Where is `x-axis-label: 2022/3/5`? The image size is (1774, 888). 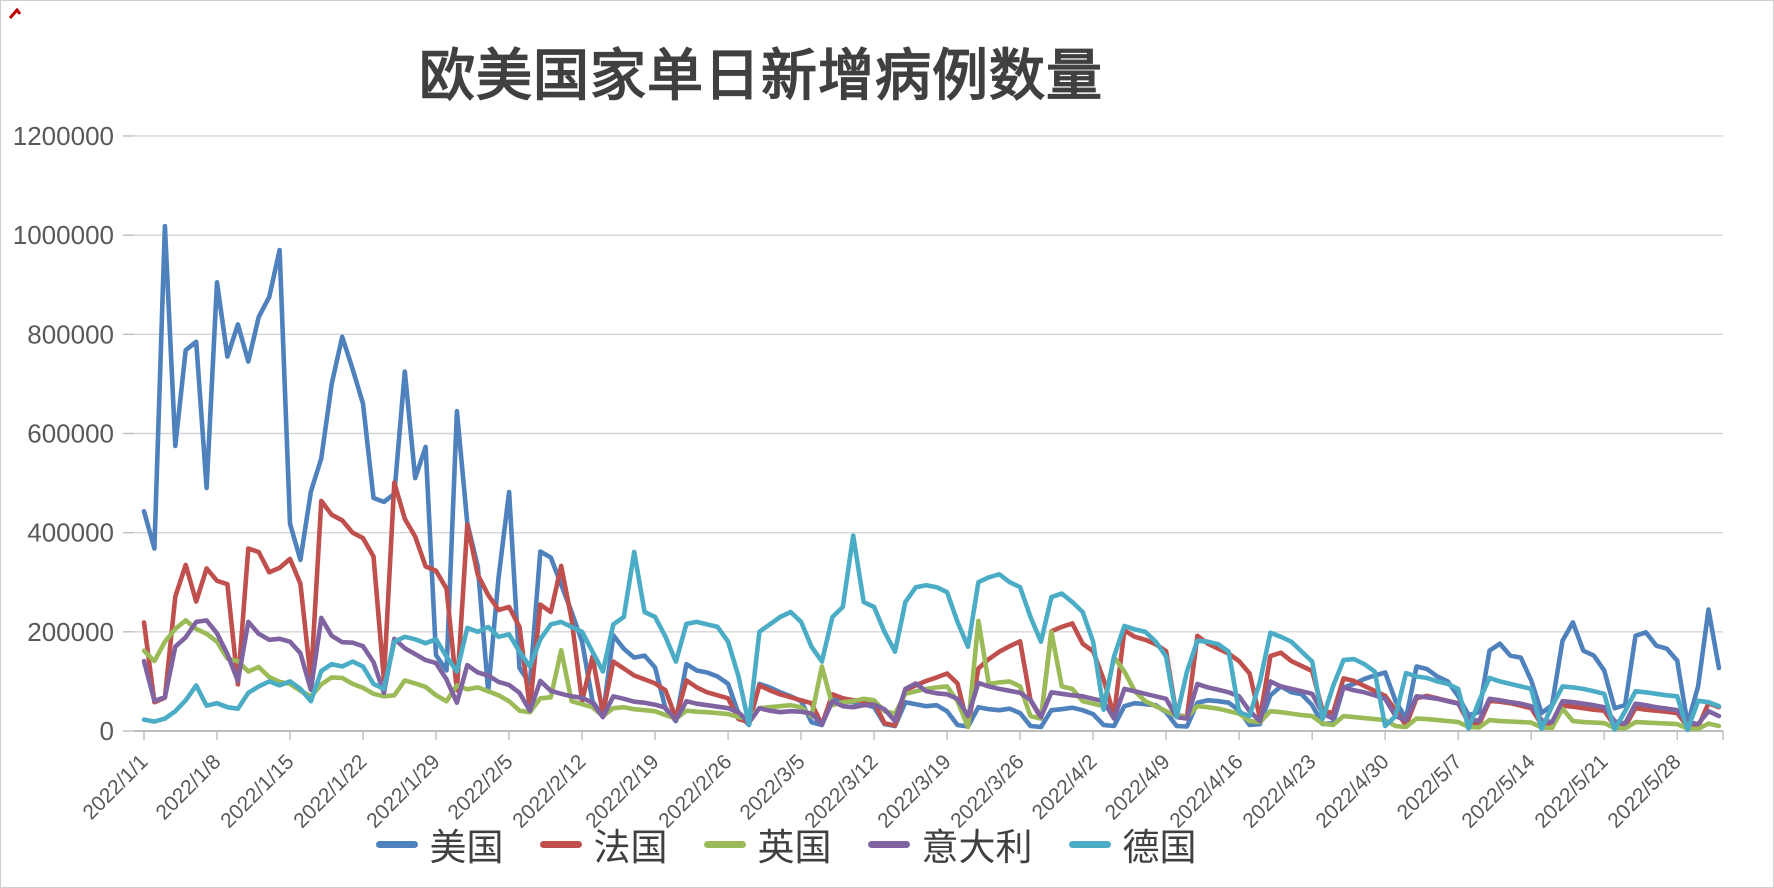
x-axis-label: 2022/3/5 is located at coordinates (773, 787).